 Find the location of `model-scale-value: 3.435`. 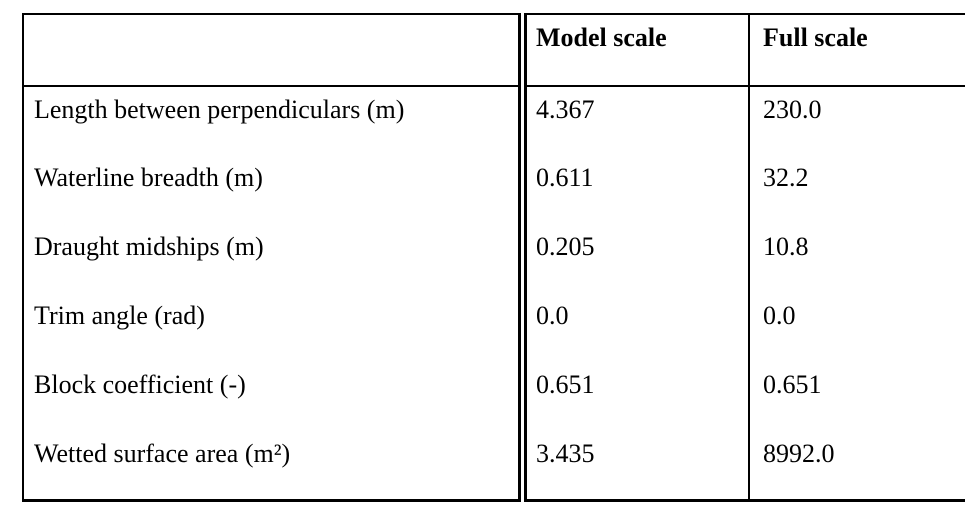

model-scale-value: 3.435 is located at coordinates (636, 465).